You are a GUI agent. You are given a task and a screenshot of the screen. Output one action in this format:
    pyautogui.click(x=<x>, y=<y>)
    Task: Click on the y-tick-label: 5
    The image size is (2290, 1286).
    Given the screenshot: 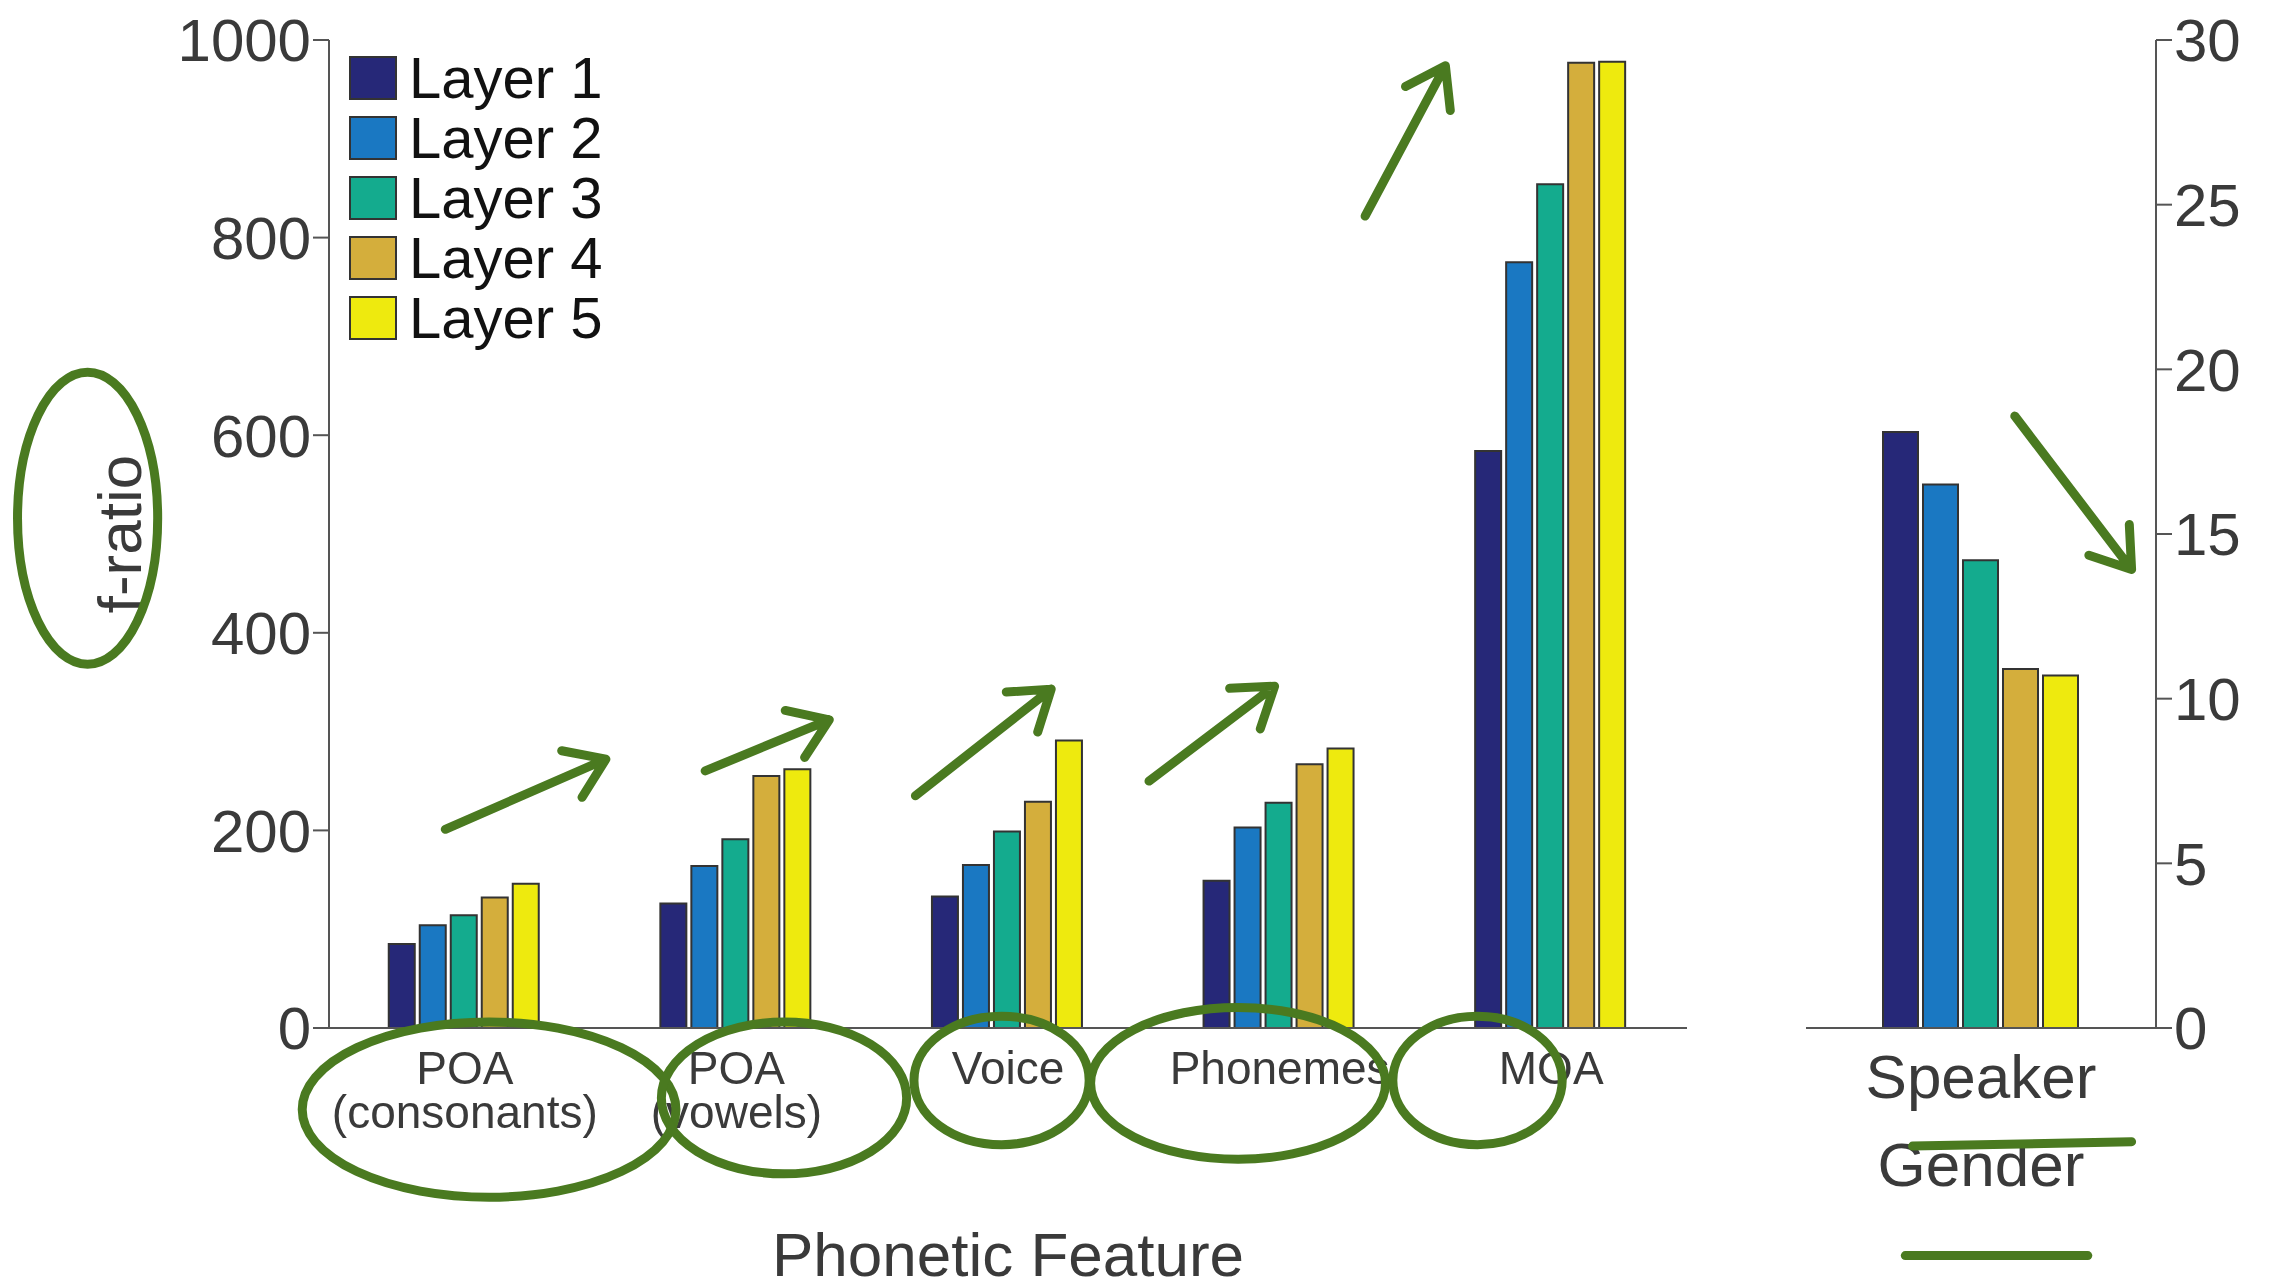 What is the action you would take?
    pyautogui.click(x=2191, y=864)
    